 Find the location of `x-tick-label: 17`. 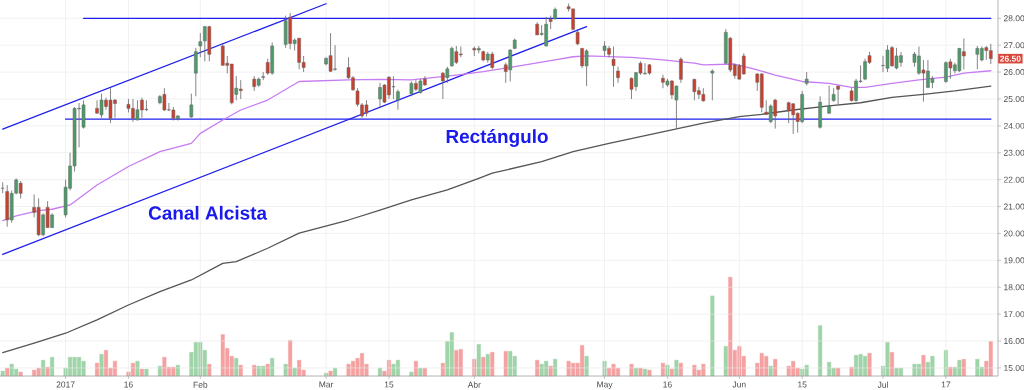

x-tick-label: 17 is located at coordinates (946, 384).